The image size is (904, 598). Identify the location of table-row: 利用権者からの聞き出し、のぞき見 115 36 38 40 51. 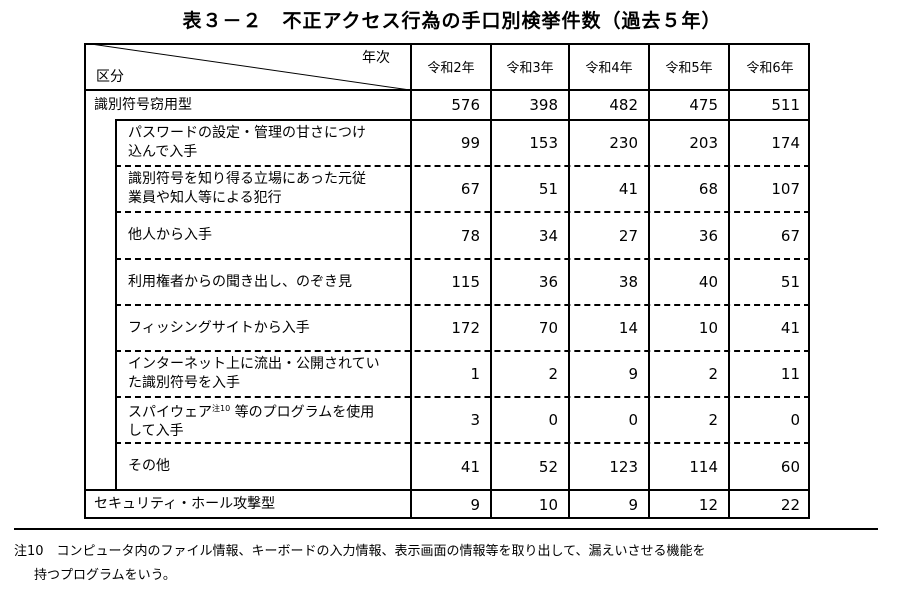
(447, 282).